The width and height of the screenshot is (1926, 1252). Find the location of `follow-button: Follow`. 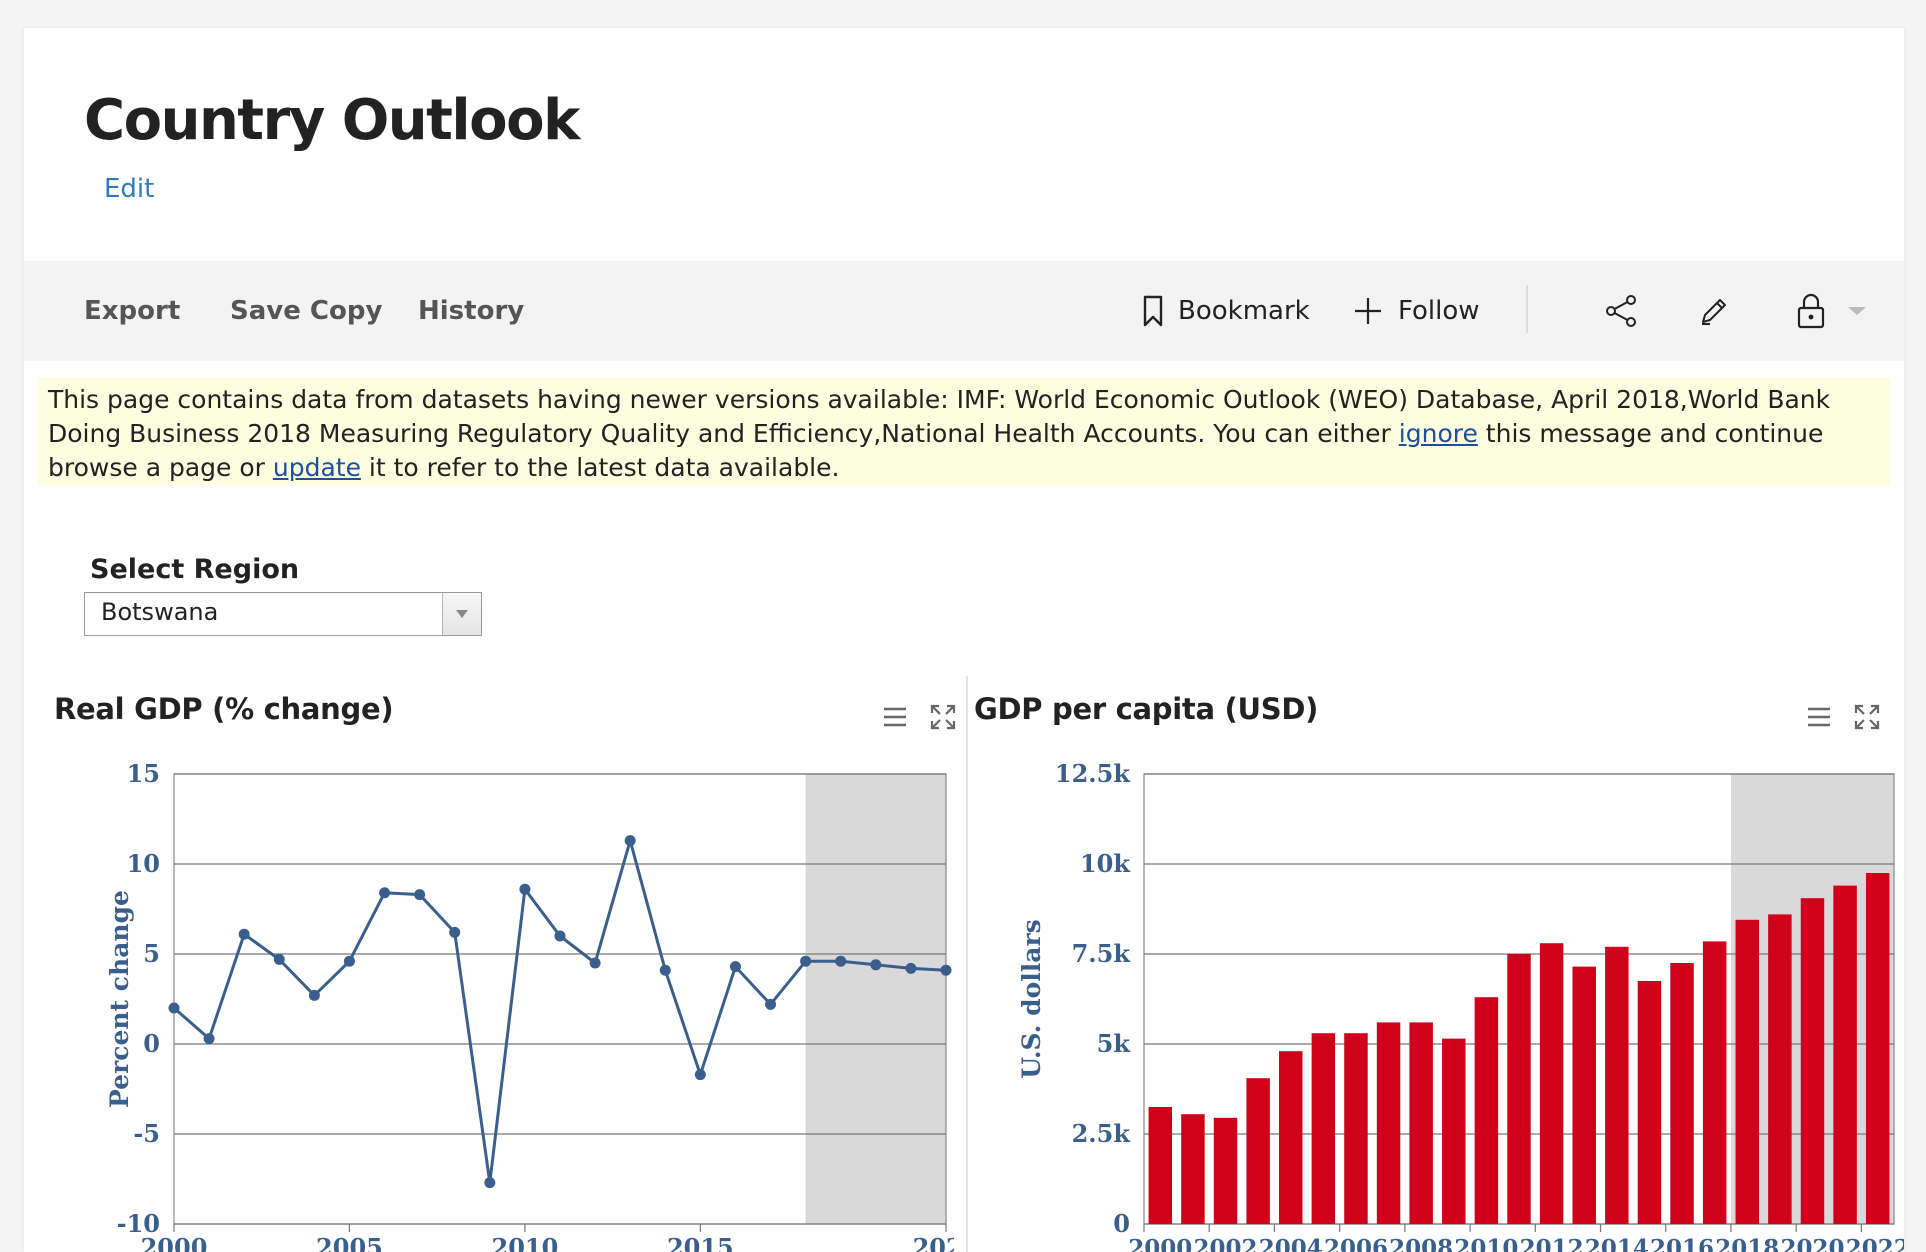

follow-button: Follow is located at coordinates (1416, 311).